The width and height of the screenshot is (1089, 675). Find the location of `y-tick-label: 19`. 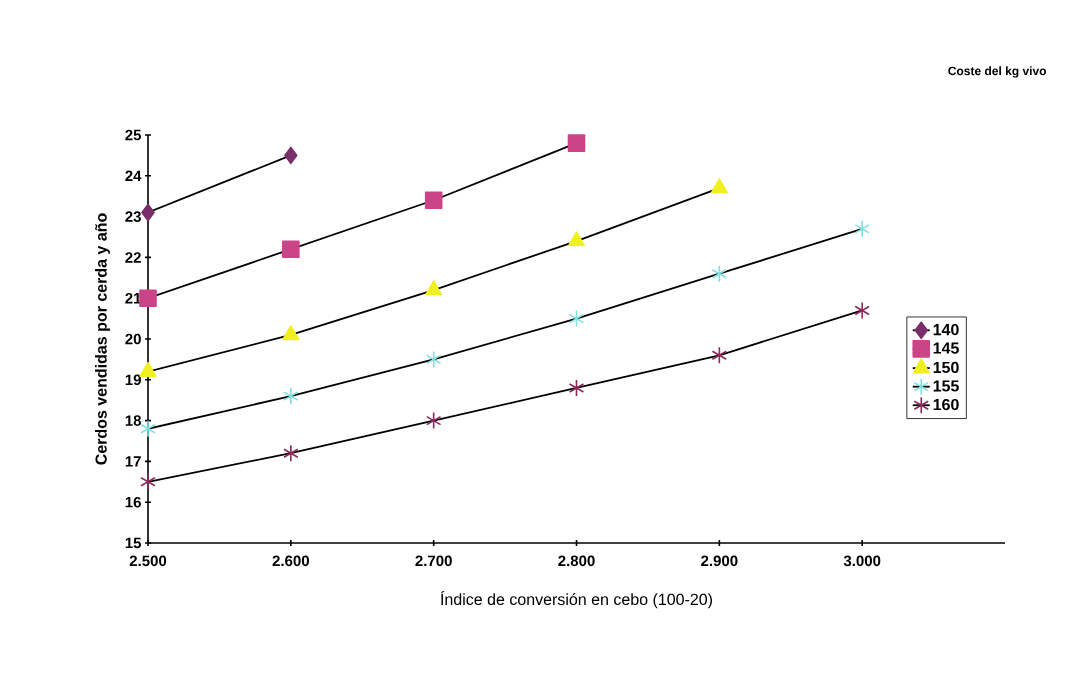

y-tick-label: 19 is located at coordinates (133, 380).